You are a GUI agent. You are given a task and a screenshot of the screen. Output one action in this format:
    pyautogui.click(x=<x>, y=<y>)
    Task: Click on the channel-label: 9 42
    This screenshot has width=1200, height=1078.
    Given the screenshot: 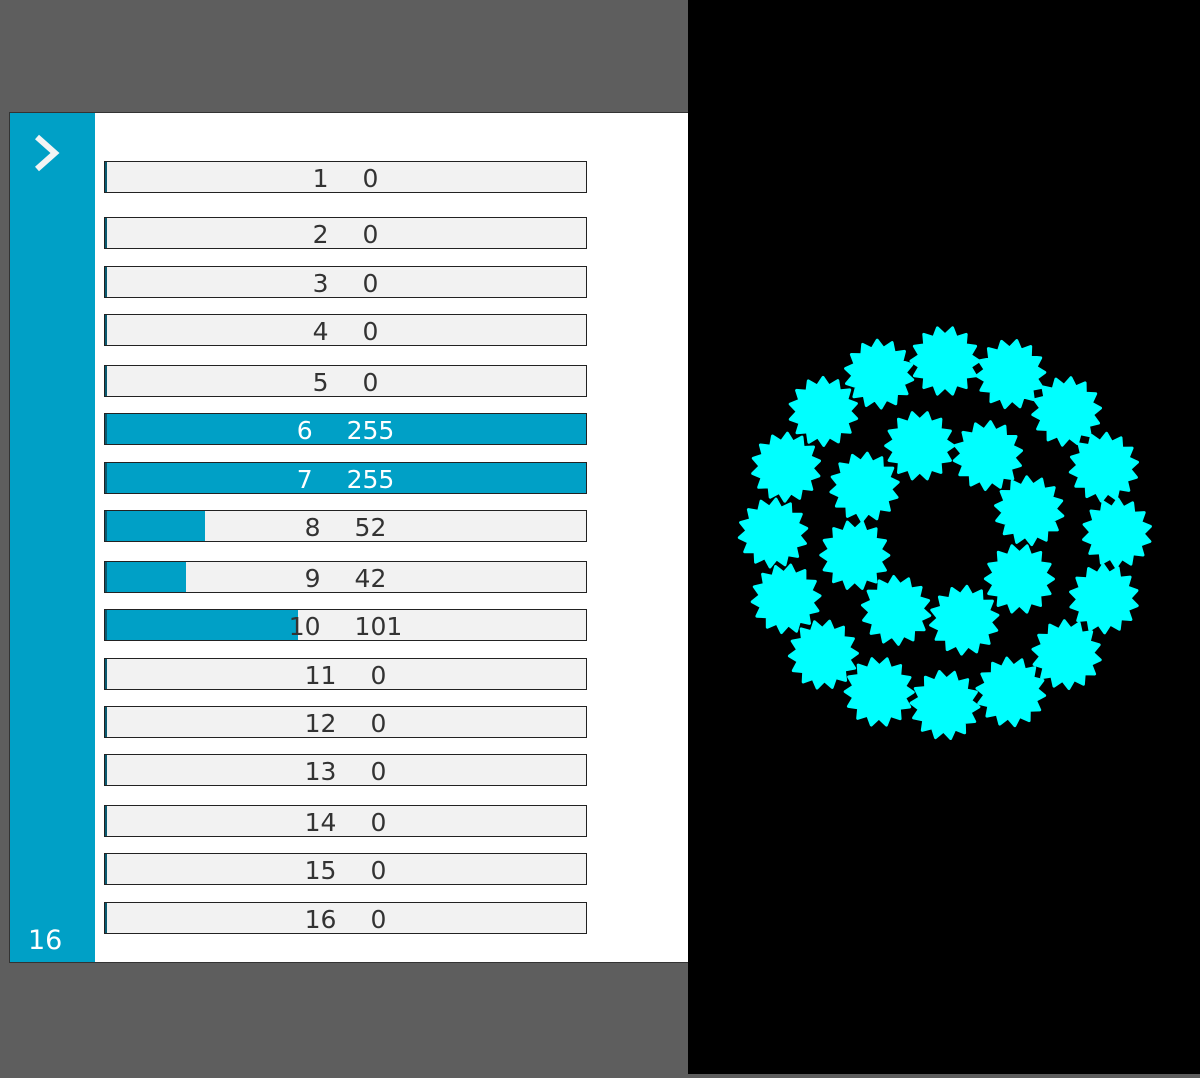 What is the action you would take?
    pyautogui.click(x=345, y=577)
    